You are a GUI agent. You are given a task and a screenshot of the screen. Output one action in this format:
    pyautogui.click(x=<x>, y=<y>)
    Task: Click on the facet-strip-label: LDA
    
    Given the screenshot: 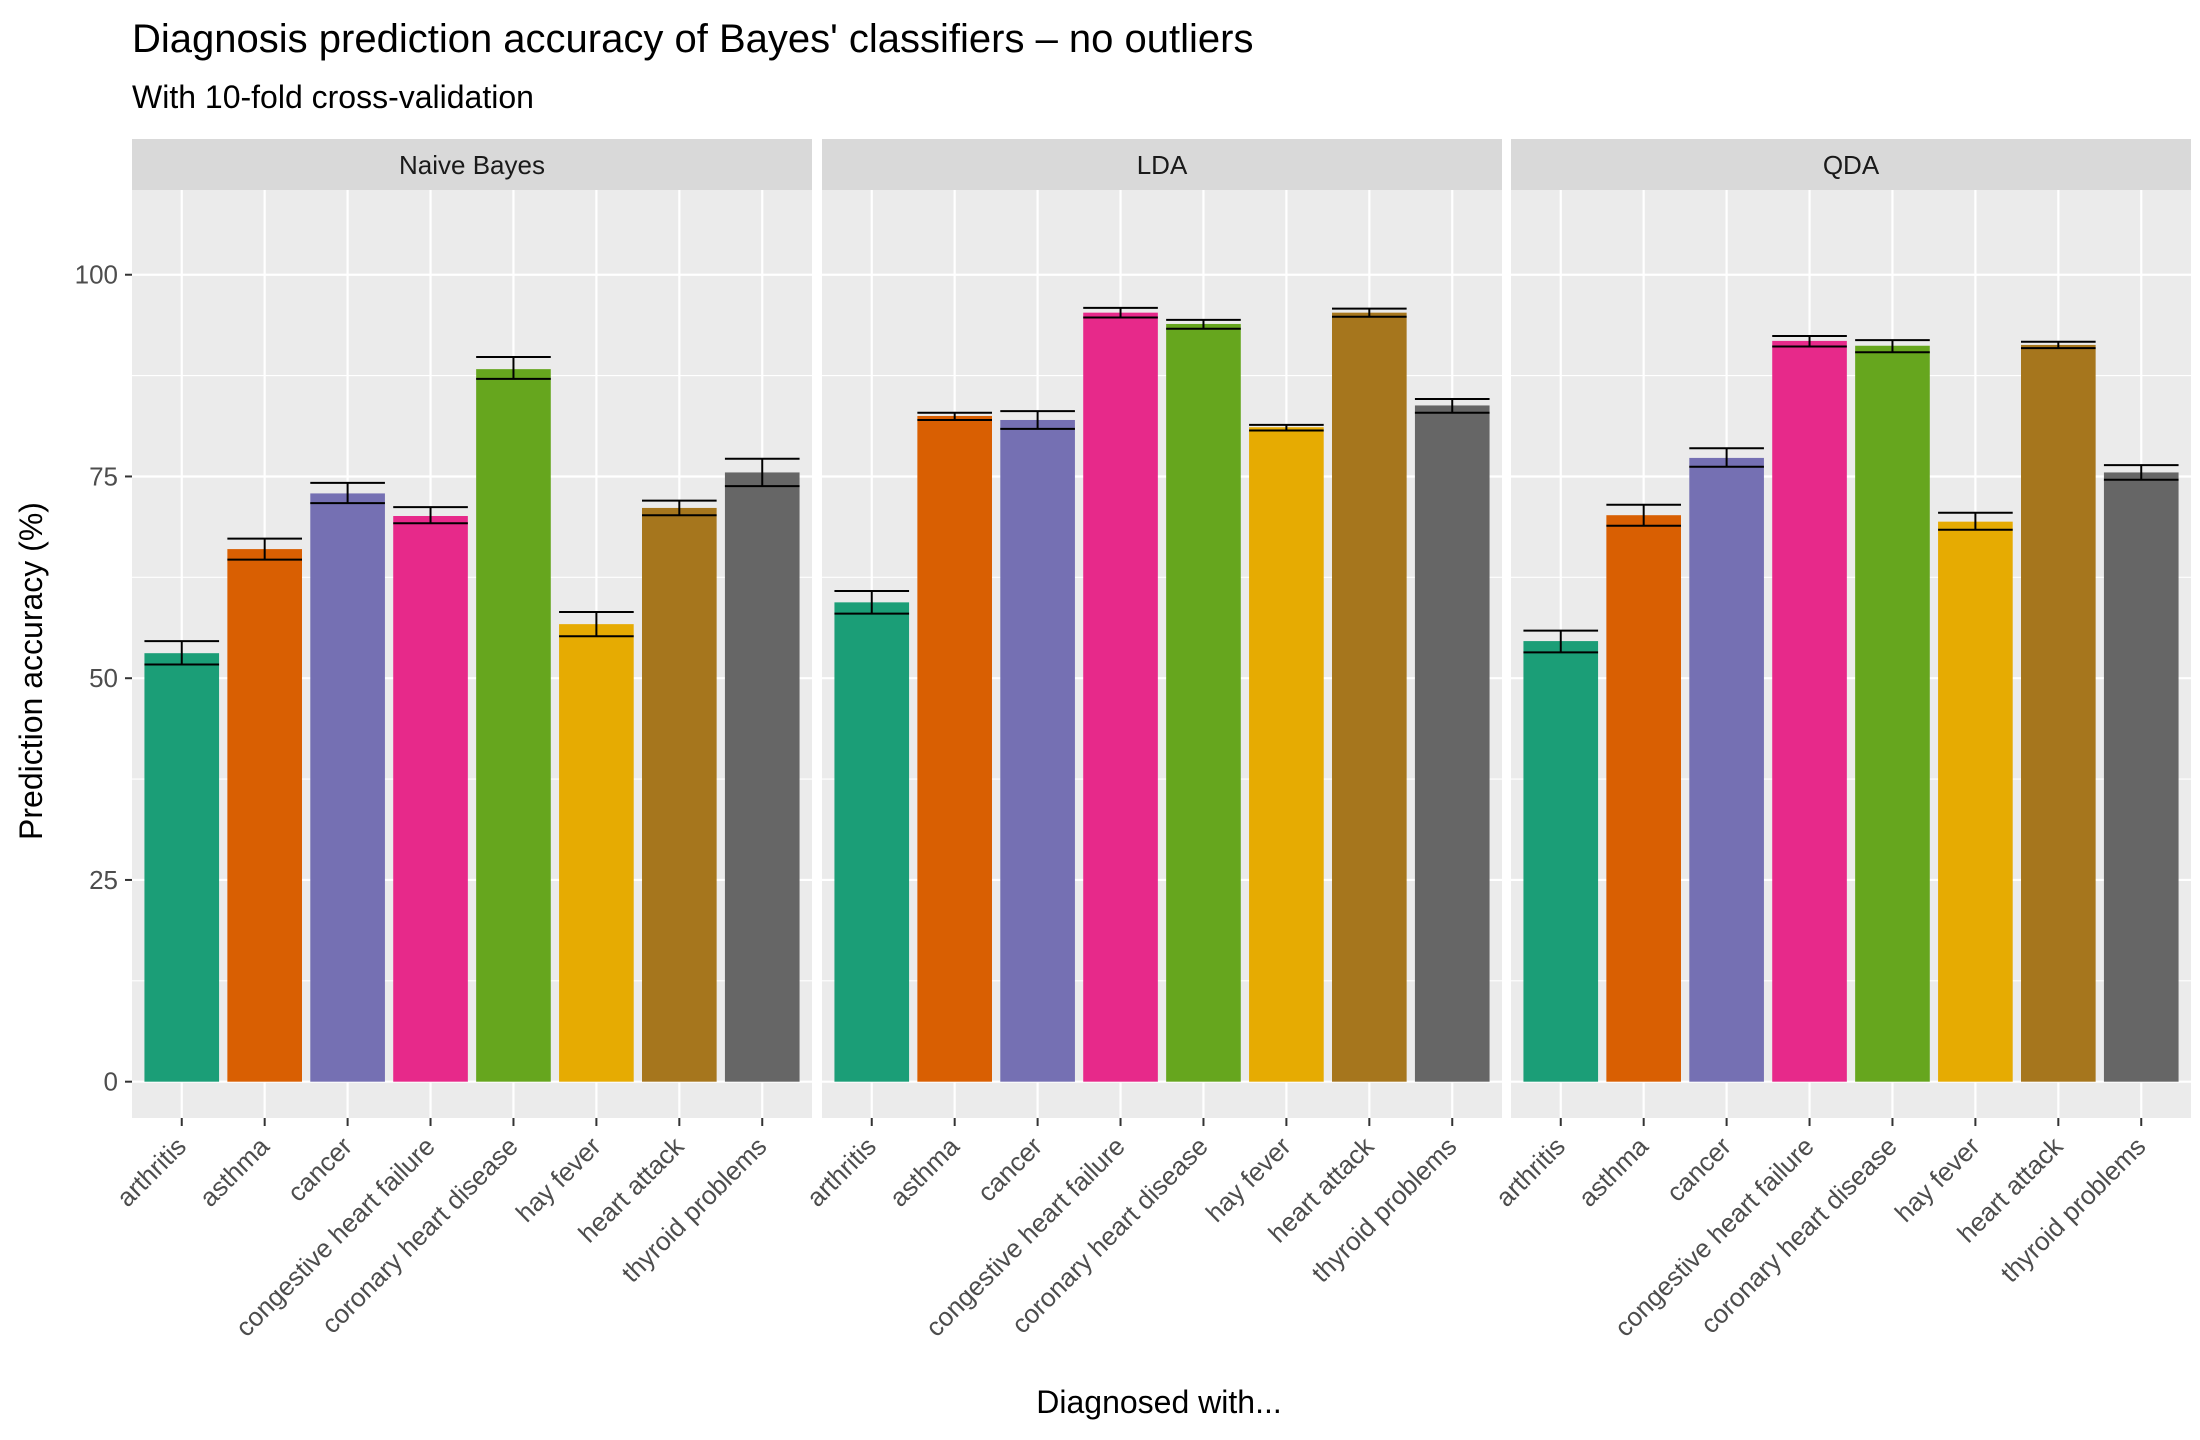 What is the action you would take?
    pyautogui.click(x=1162, y=165)
    